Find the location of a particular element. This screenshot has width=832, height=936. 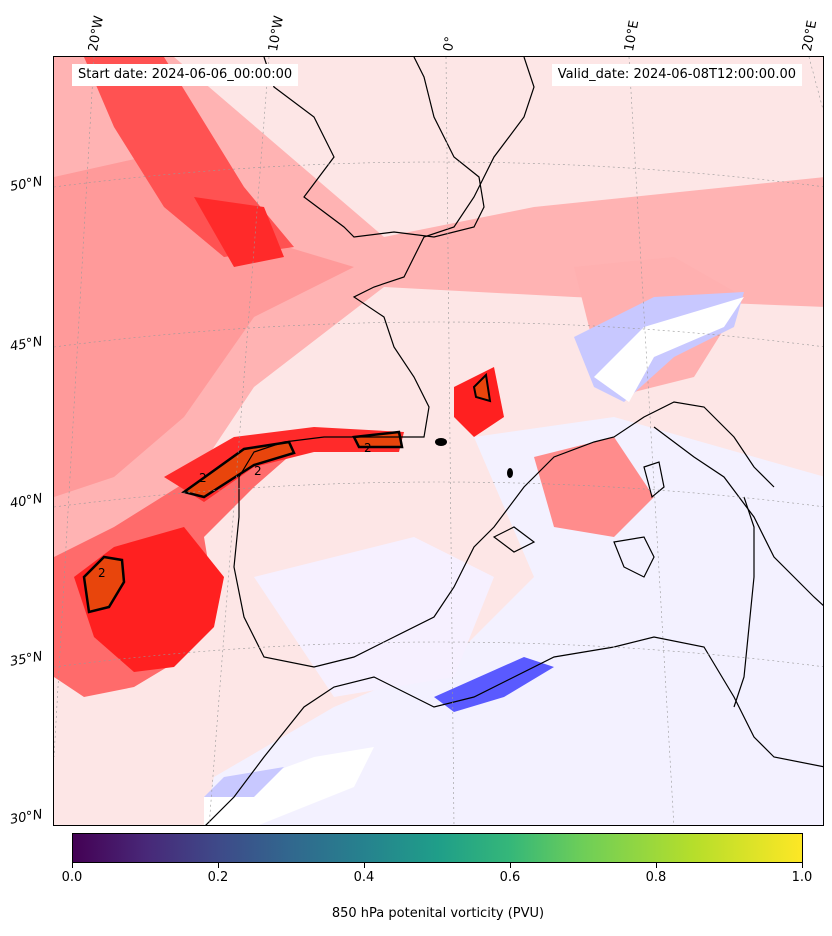

start-date-label: Start date: 2024-06-06_00:00:00 is located at coordinates (185, 75).